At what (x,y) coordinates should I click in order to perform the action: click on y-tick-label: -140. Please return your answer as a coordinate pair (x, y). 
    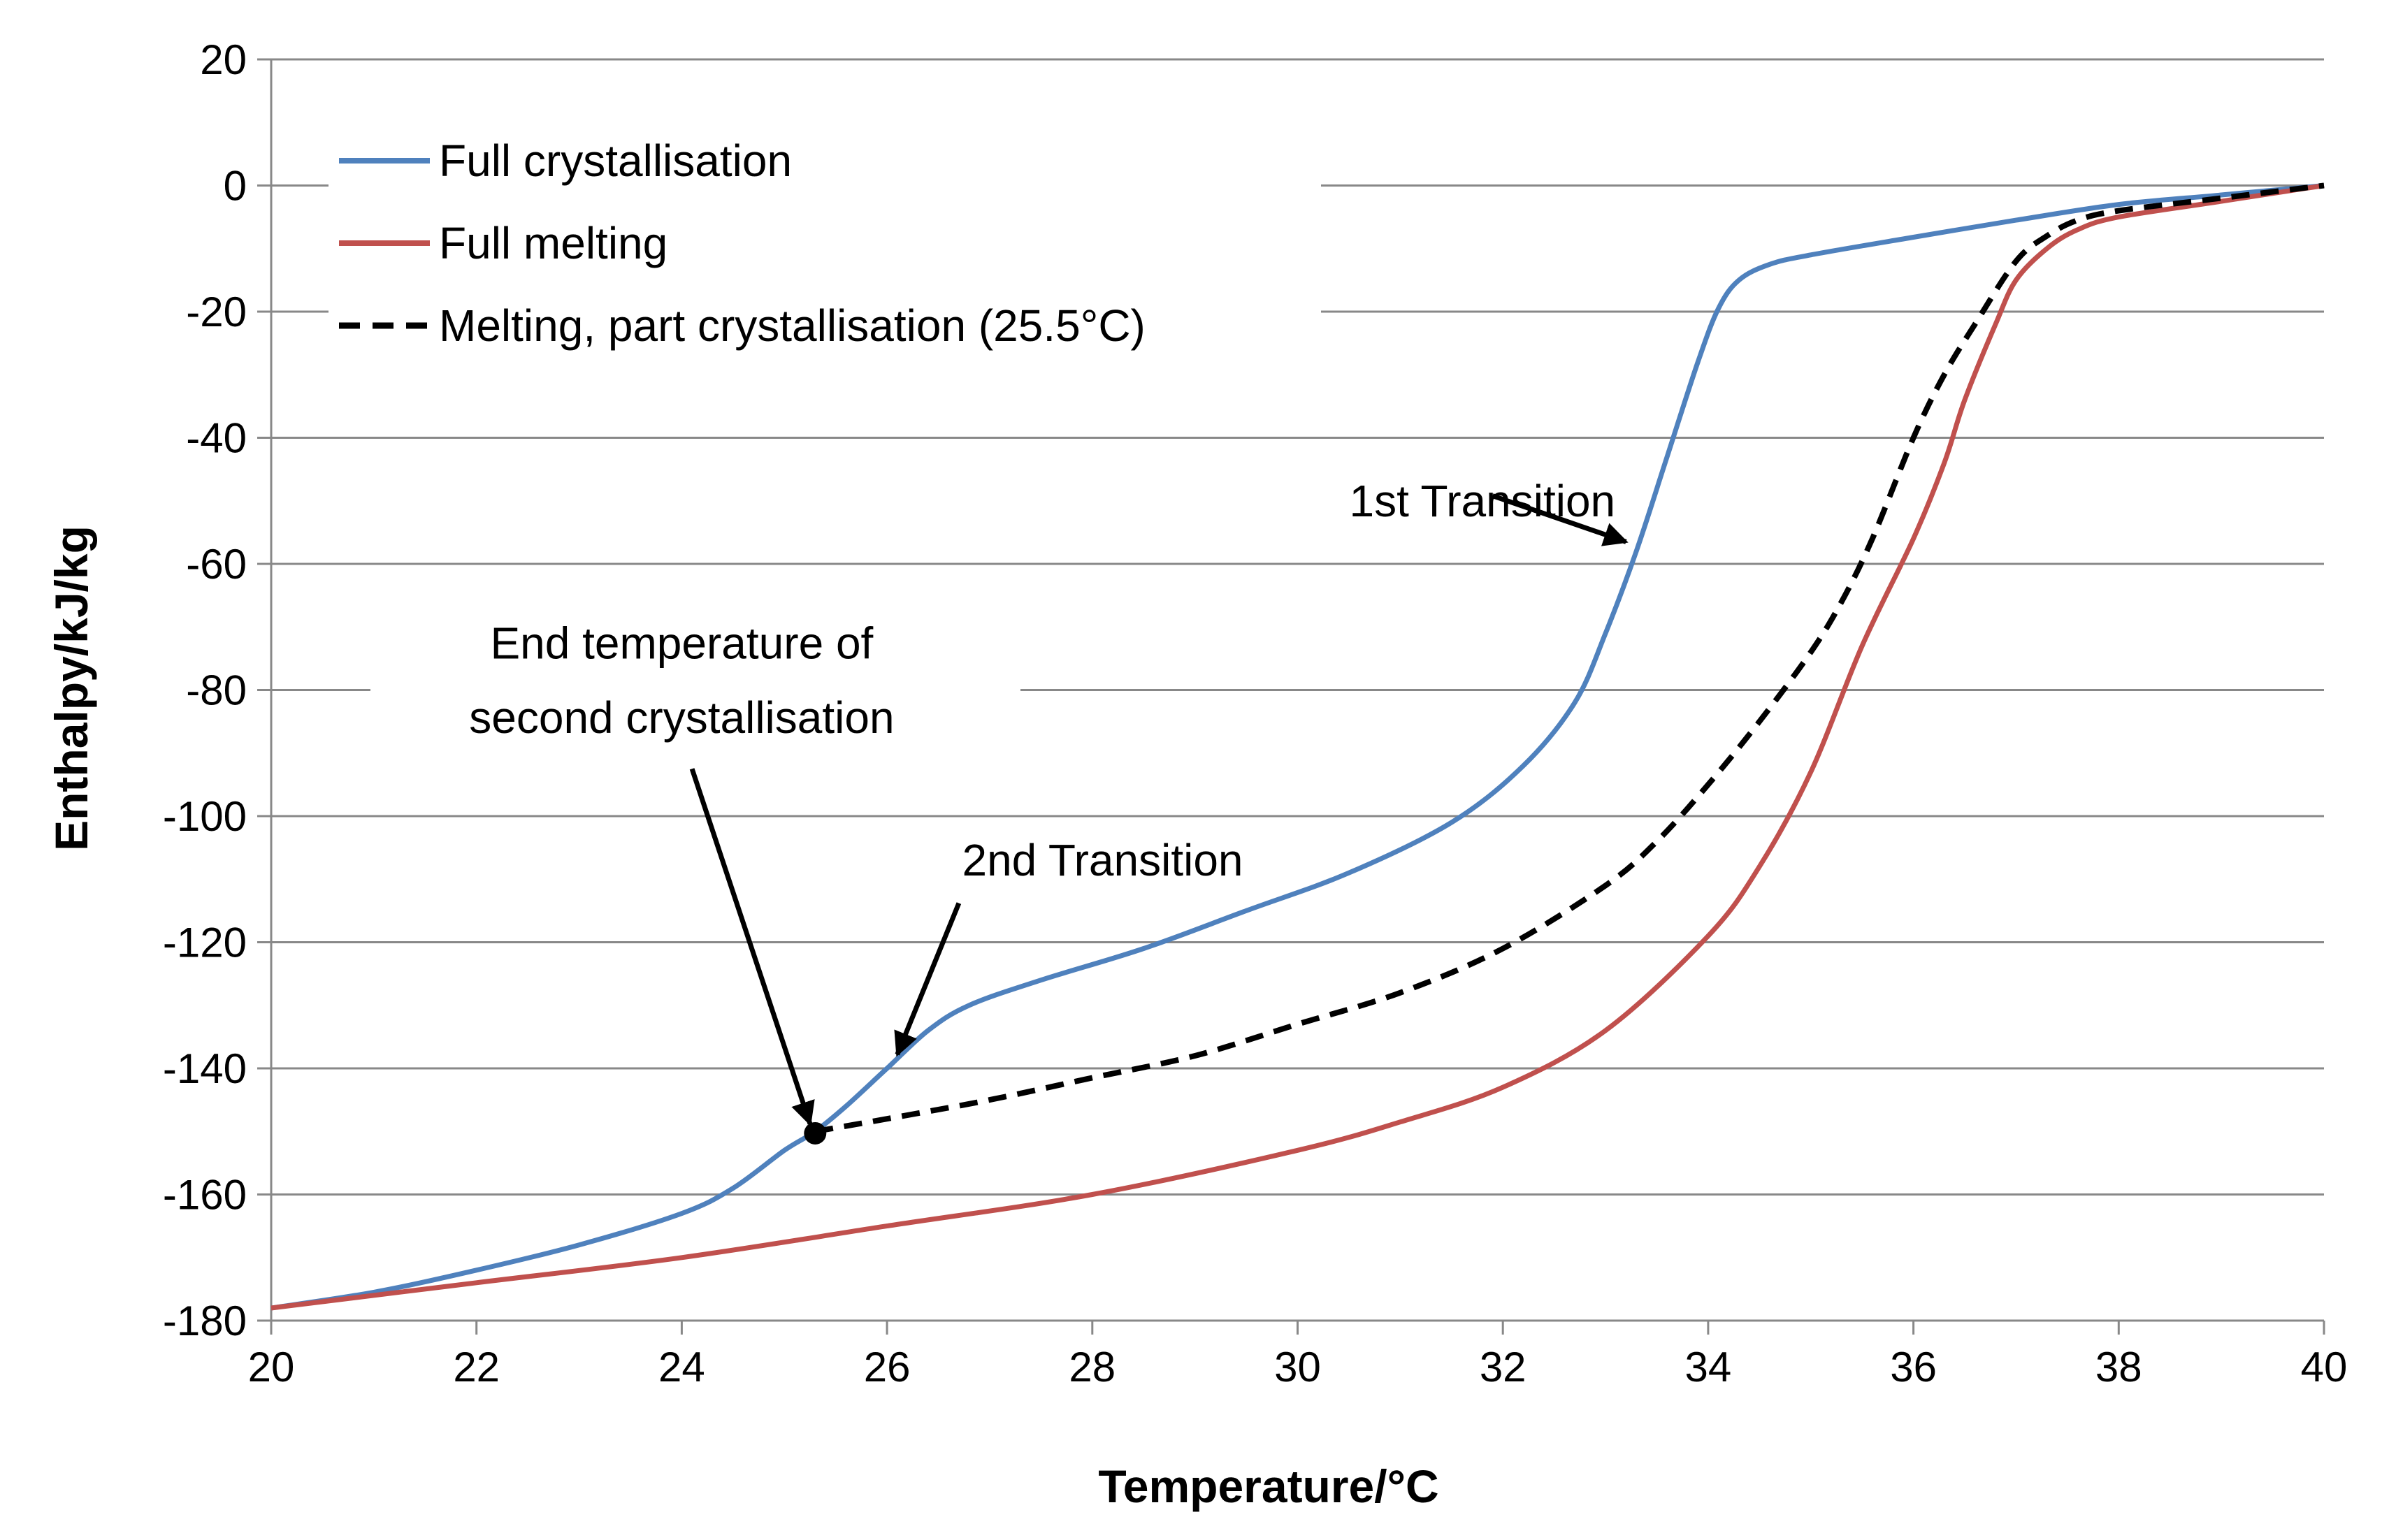
    Looking at the image, I should click on (205, 1068).